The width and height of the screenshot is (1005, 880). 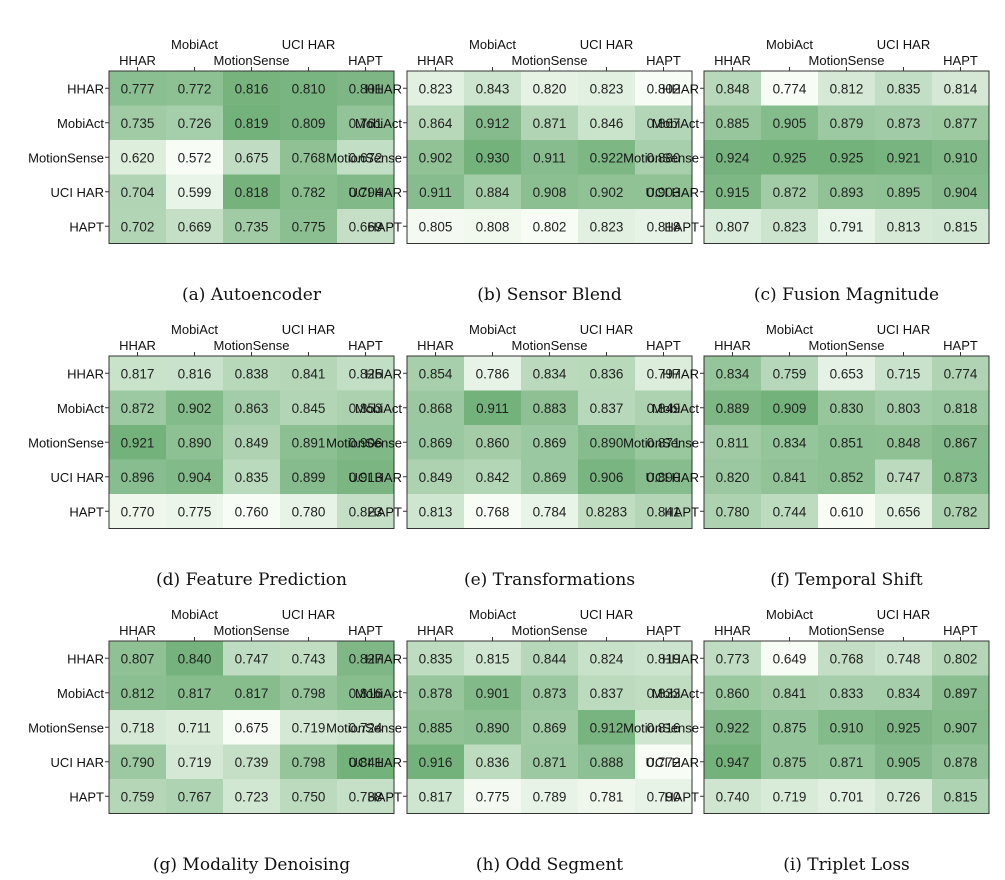 What do you see at coordinates (252, 60) in the screenshot?
I see `x-tick-label: MotionSense` at bounding box center [252, 60].